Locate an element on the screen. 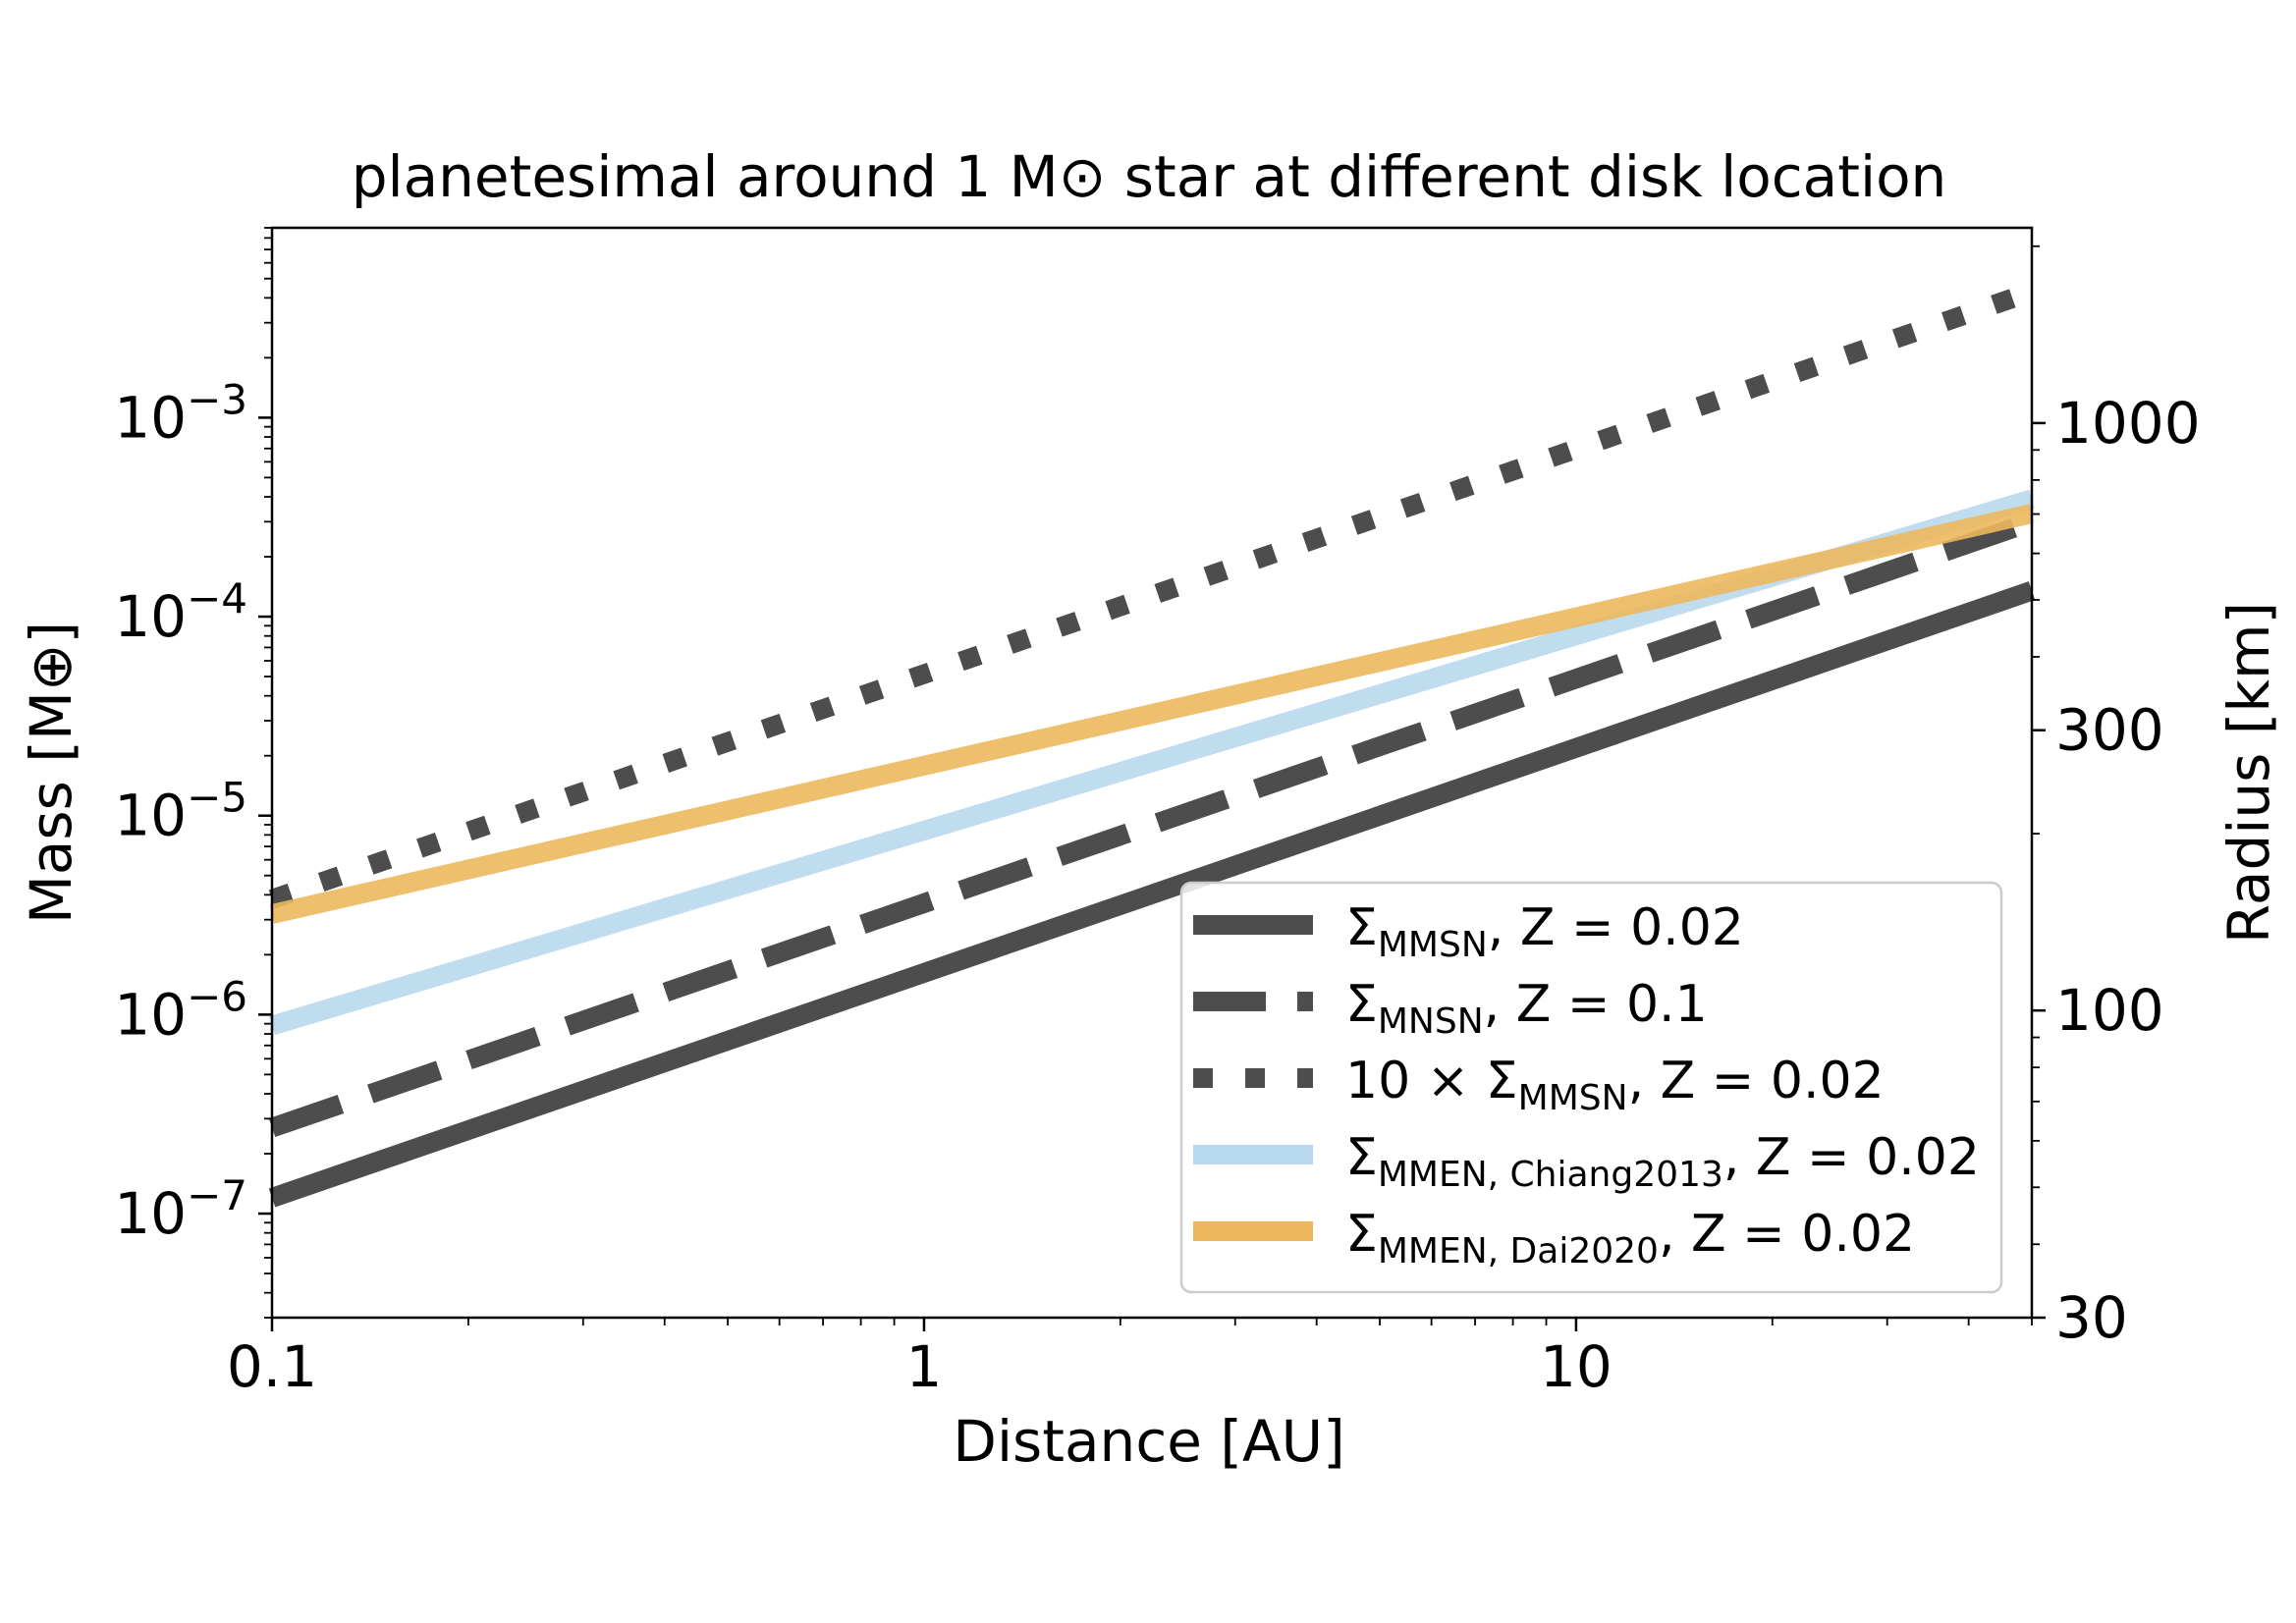 Image resolution: width=2296 pixels, height=1623 pixels. legend-frame is located at coordinates (1591, 1087).